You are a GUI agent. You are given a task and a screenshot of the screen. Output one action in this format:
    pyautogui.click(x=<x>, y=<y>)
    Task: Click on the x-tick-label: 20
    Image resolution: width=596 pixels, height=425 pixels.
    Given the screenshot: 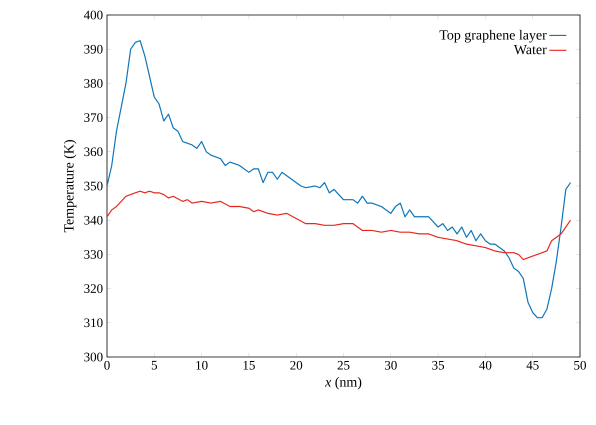 What is the action you would take?
    pyautogui.click(x=296, y=365)
    